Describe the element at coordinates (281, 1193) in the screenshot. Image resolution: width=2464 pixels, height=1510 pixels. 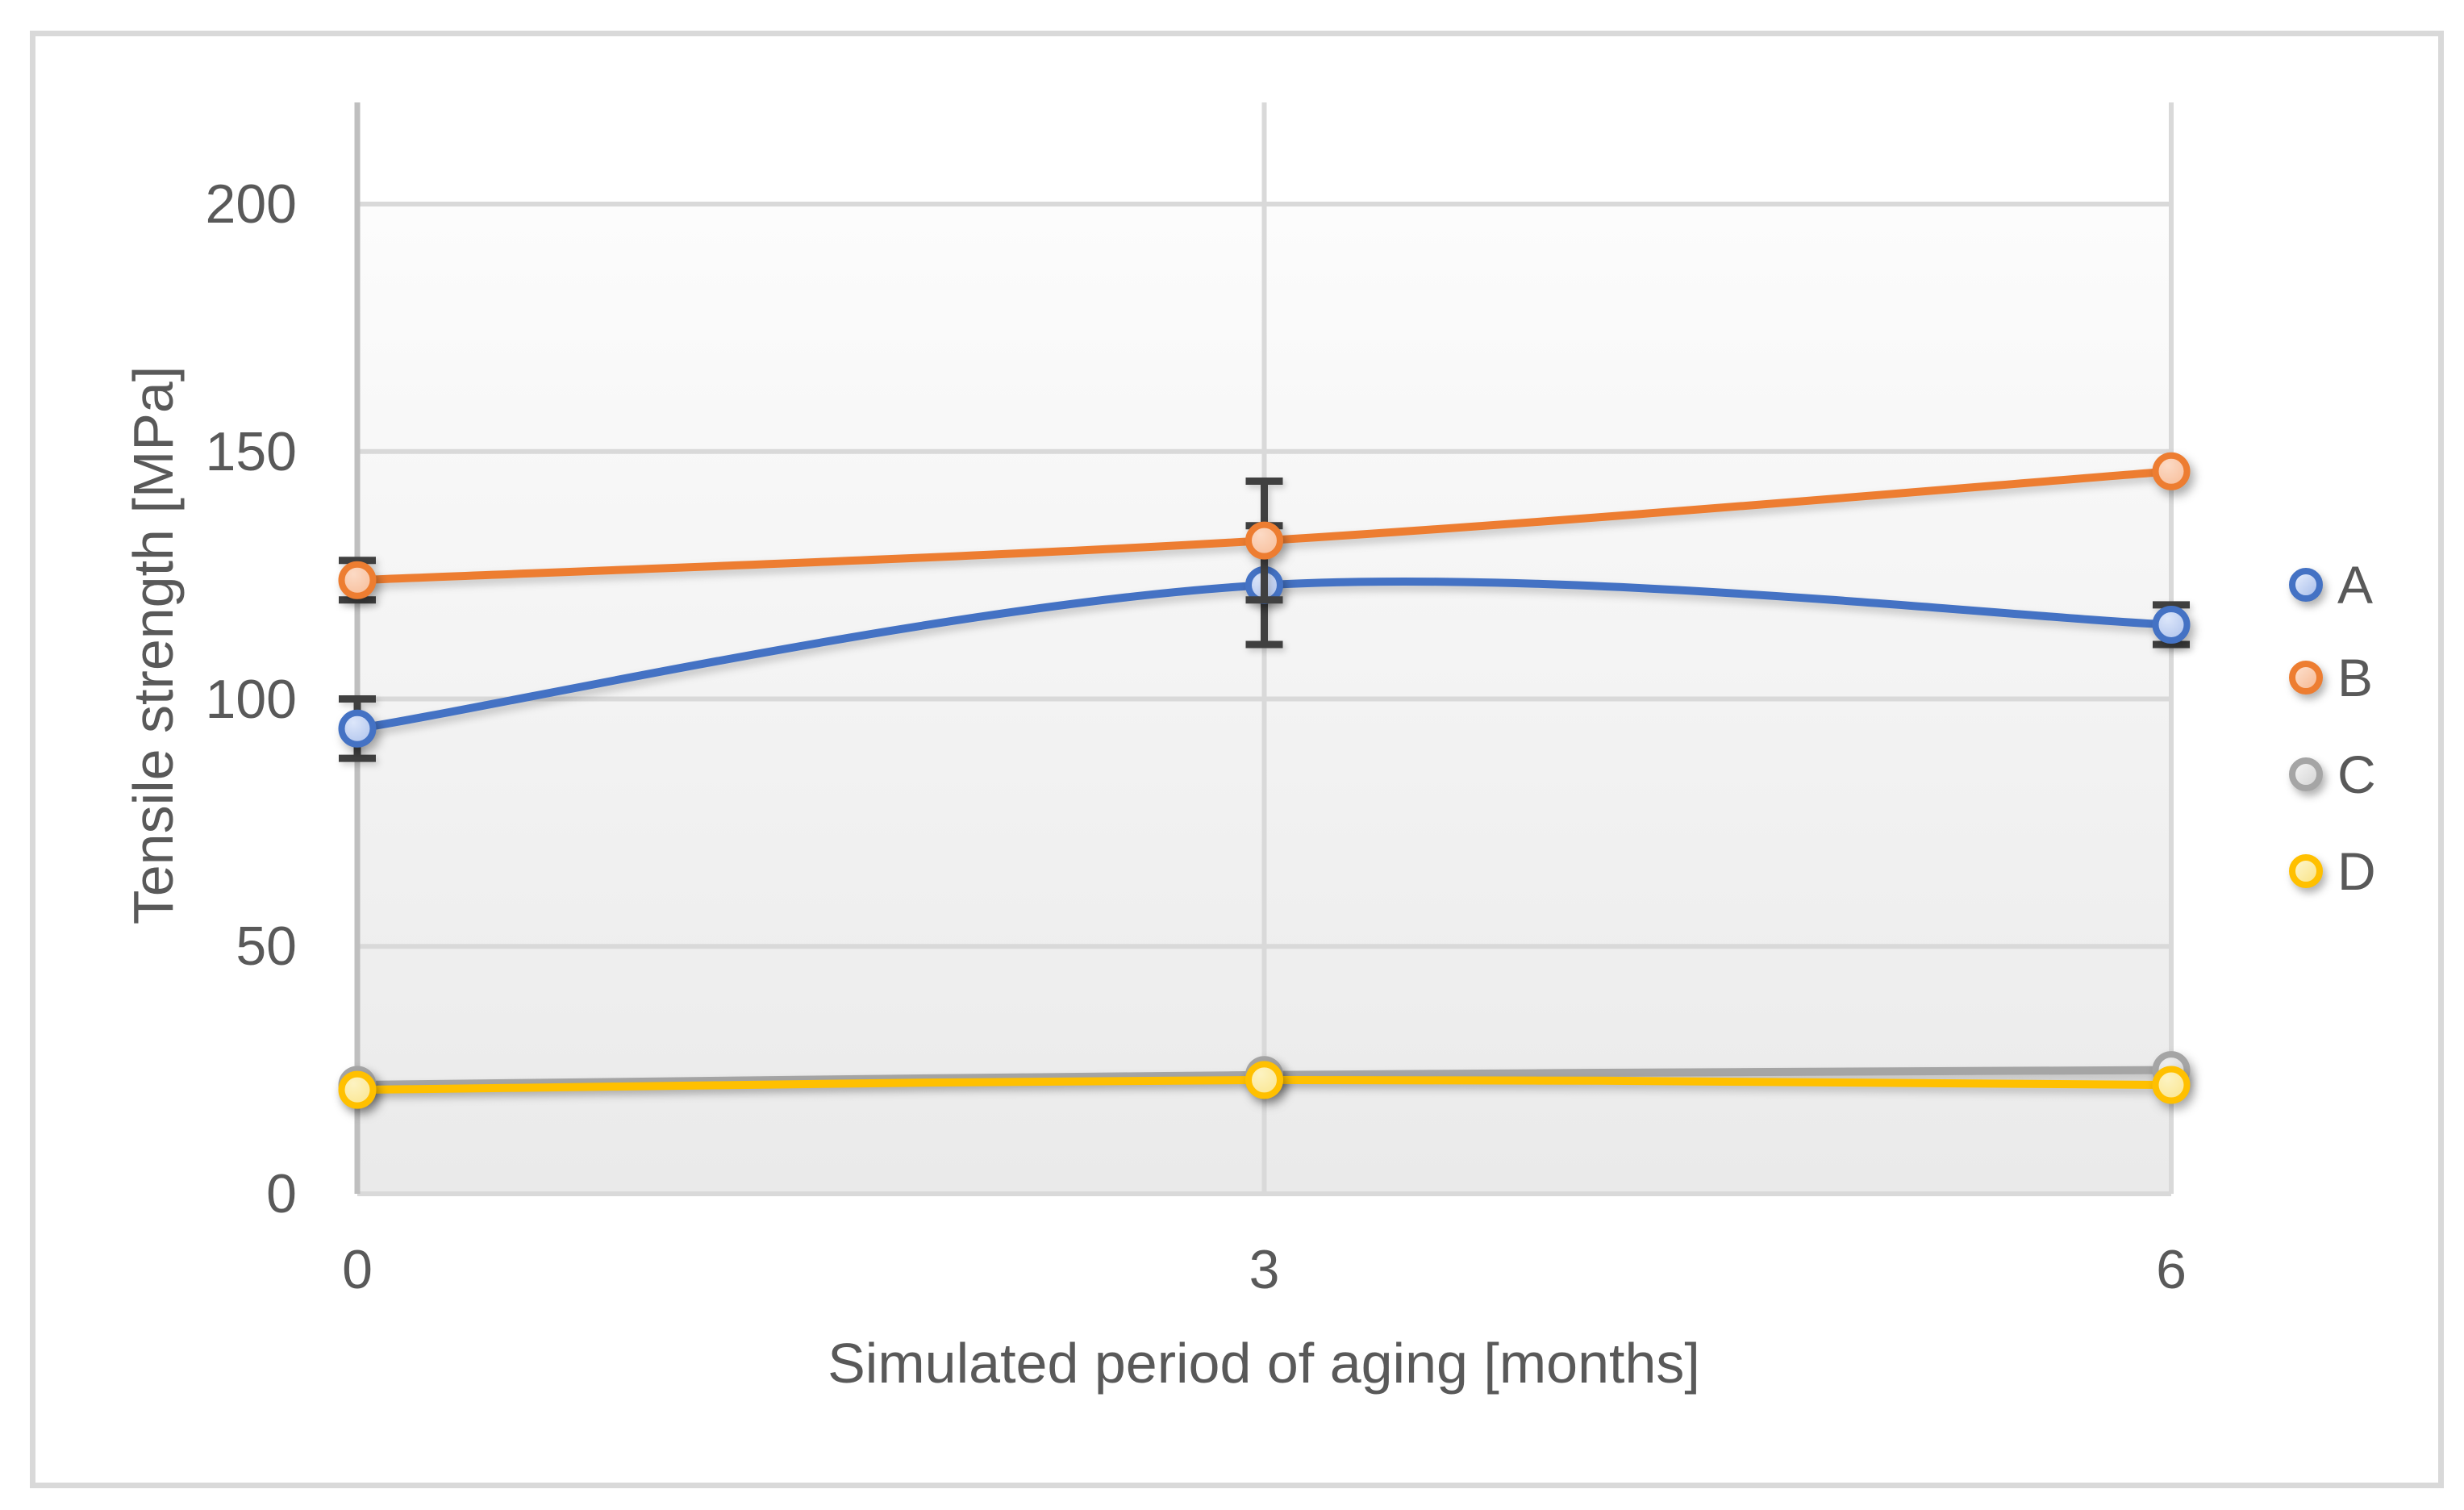
I see `y-tick-label-0: 0` at that location.